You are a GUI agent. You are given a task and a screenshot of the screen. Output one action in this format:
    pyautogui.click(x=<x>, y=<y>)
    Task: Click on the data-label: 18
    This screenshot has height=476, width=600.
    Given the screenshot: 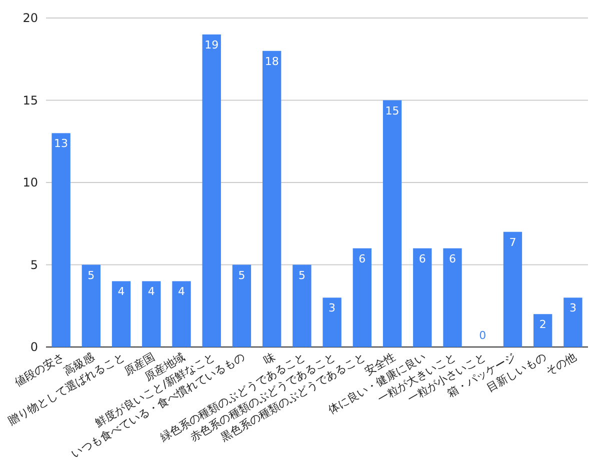 What is the action you would take?
    pyautogui.click(x=271, y=61)
    